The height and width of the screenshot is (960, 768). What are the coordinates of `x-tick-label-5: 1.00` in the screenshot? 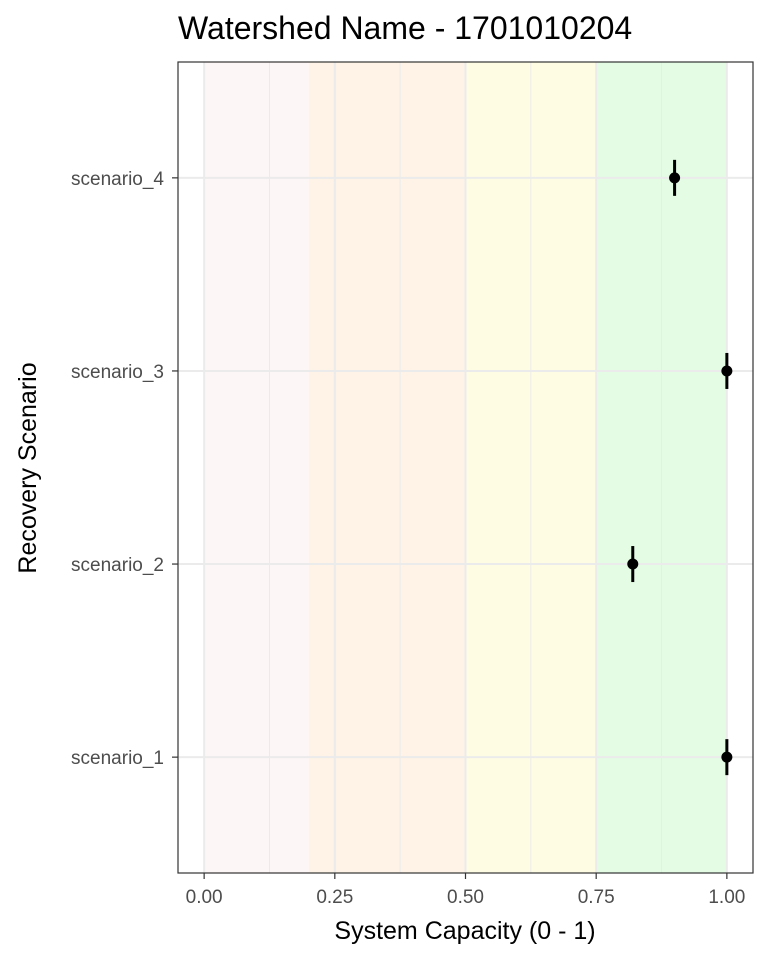 It's located at (726, 897).